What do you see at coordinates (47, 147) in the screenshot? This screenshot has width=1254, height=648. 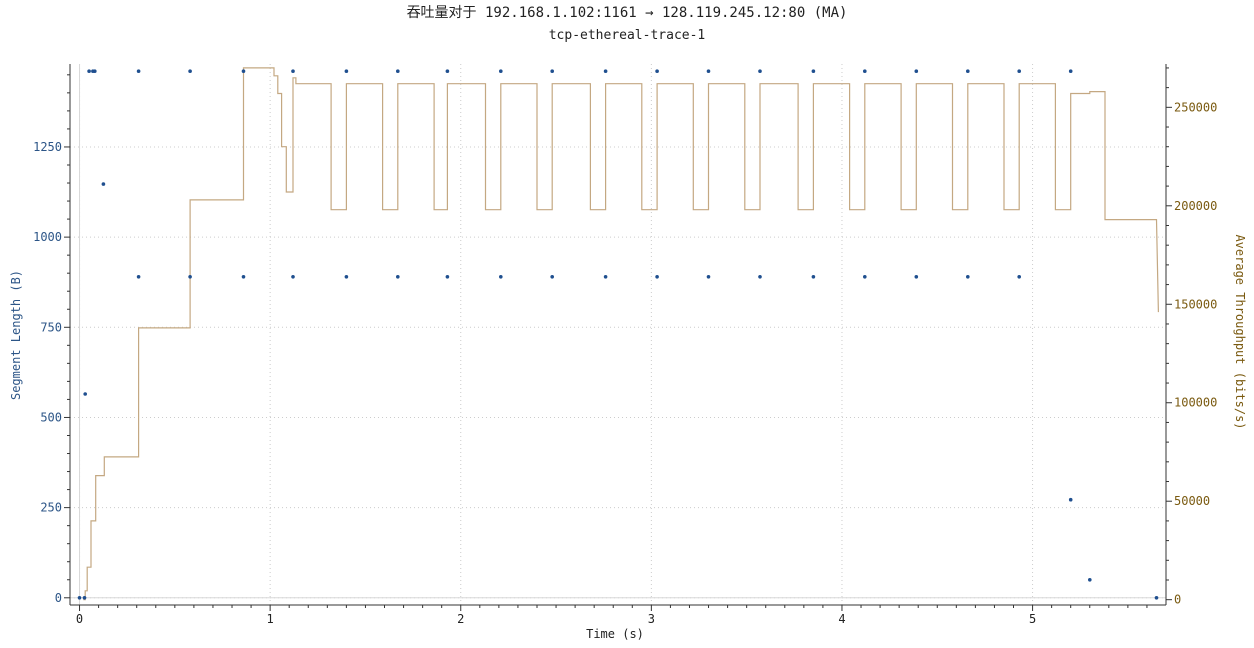 I see `y-tick-label: 1250` at bounding box center [47, 147].